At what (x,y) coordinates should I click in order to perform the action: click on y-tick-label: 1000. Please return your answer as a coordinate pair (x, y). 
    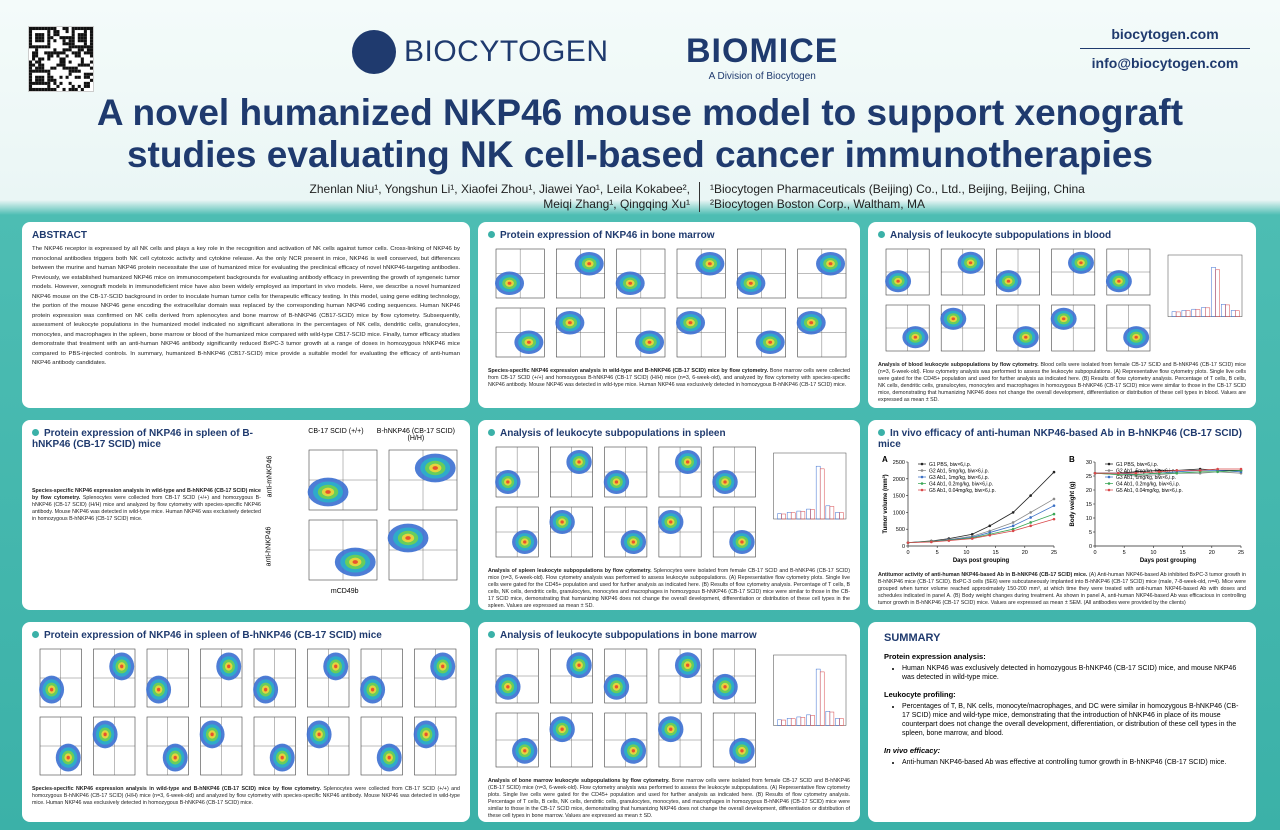
    Looking at the image, I should click on (899, 513).